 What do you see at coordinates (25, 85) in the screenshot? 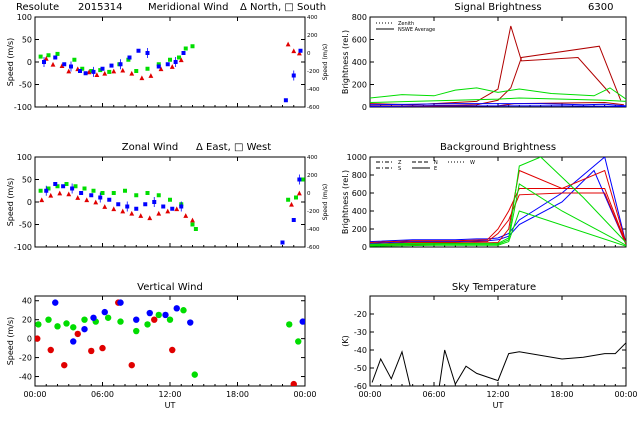
I see `meridional-ytick-label: -50` at bounding box center [25, 85].